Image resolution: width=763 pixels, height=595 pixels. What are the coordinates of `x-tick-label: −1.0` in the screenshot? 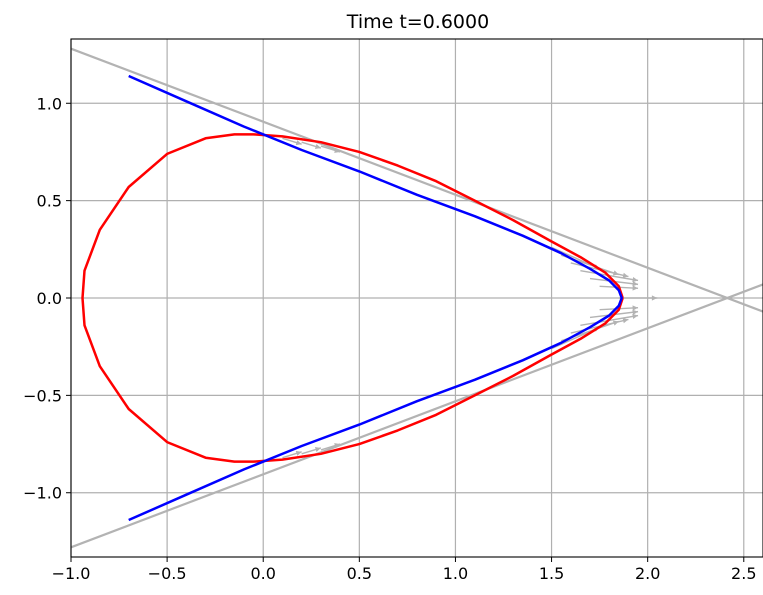 It's located at (71, 573).